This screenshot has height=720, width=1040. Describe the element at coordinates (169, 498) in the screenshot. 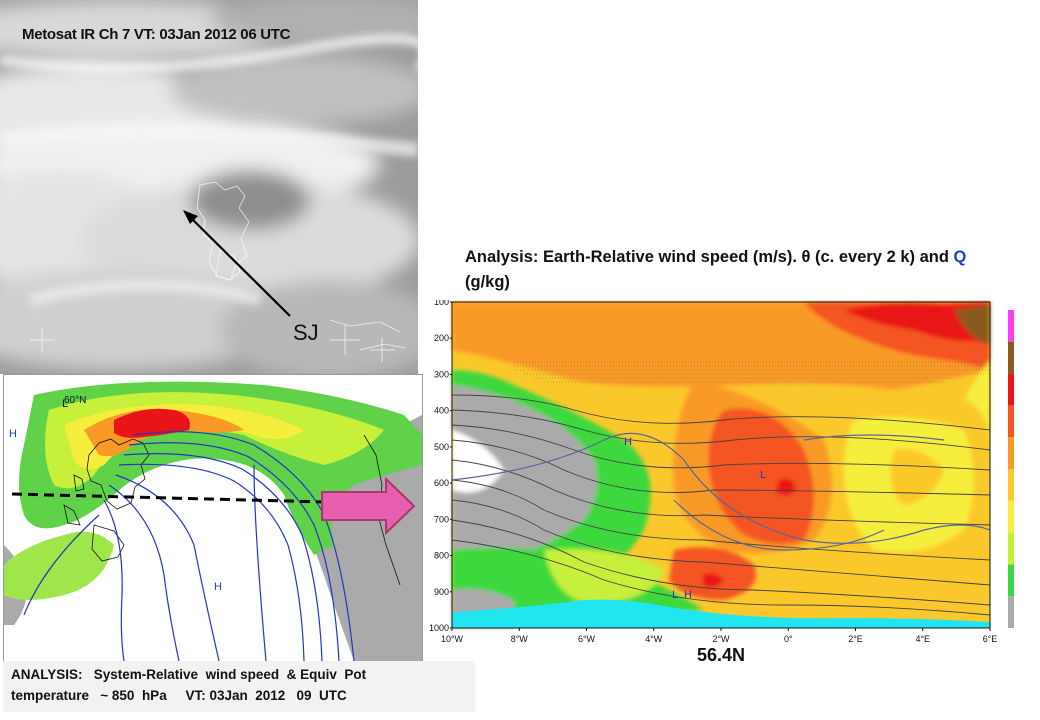

I see `cross-section-line` at that location.